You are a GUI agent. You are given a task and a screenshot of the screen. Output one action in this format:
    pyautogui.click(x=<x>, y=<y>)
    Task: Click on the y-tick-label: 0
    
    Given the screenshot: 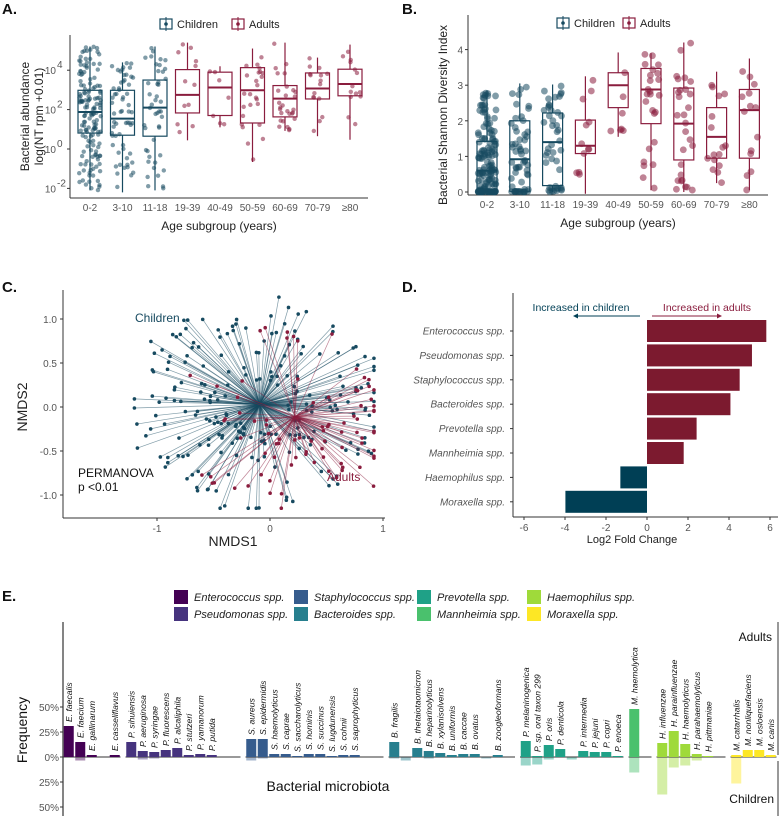 What is the action you would take?
    pyautogui.click(x=460, y=193)
    